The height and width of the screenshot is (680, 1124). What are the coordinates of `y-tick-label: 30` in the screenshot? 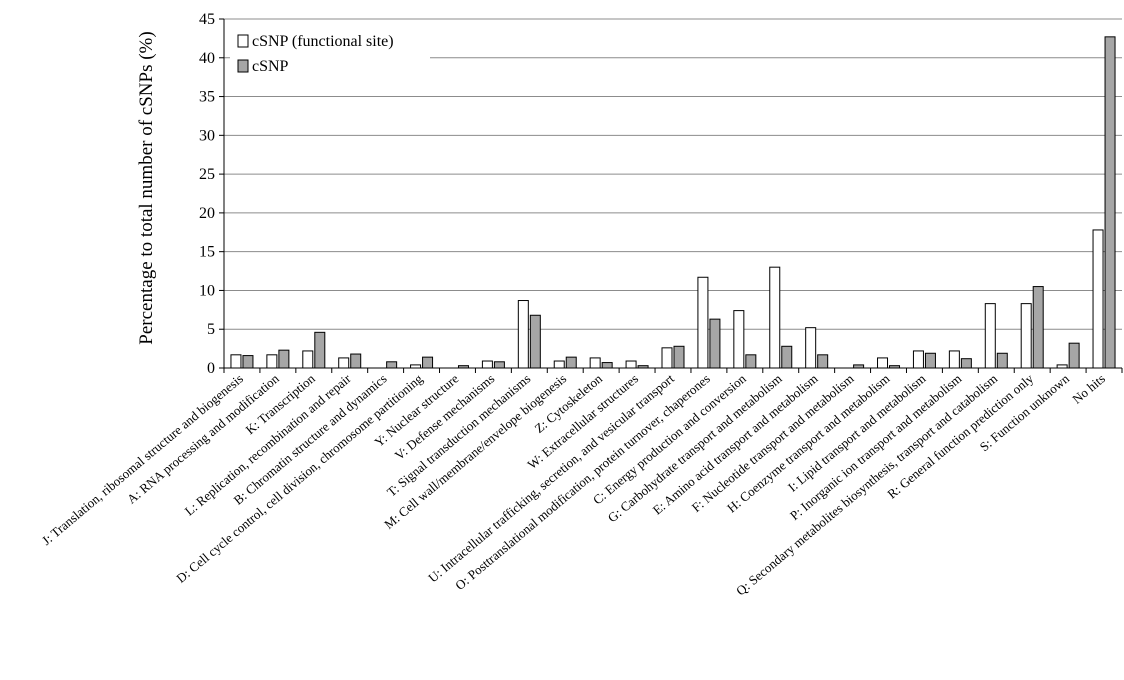 It's located at (207, 135).